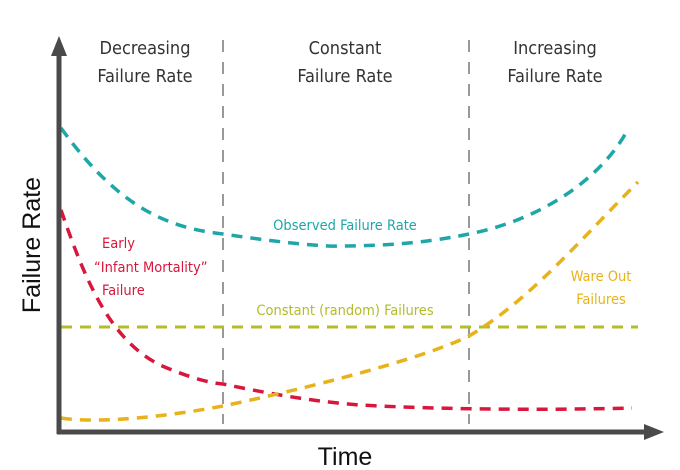 The height and width of the screenshot is (470, 680). Describe the element at coordinates (554, 76) in the screenshot. I see `region-header-increasing-2: Failure Rate` at that location.